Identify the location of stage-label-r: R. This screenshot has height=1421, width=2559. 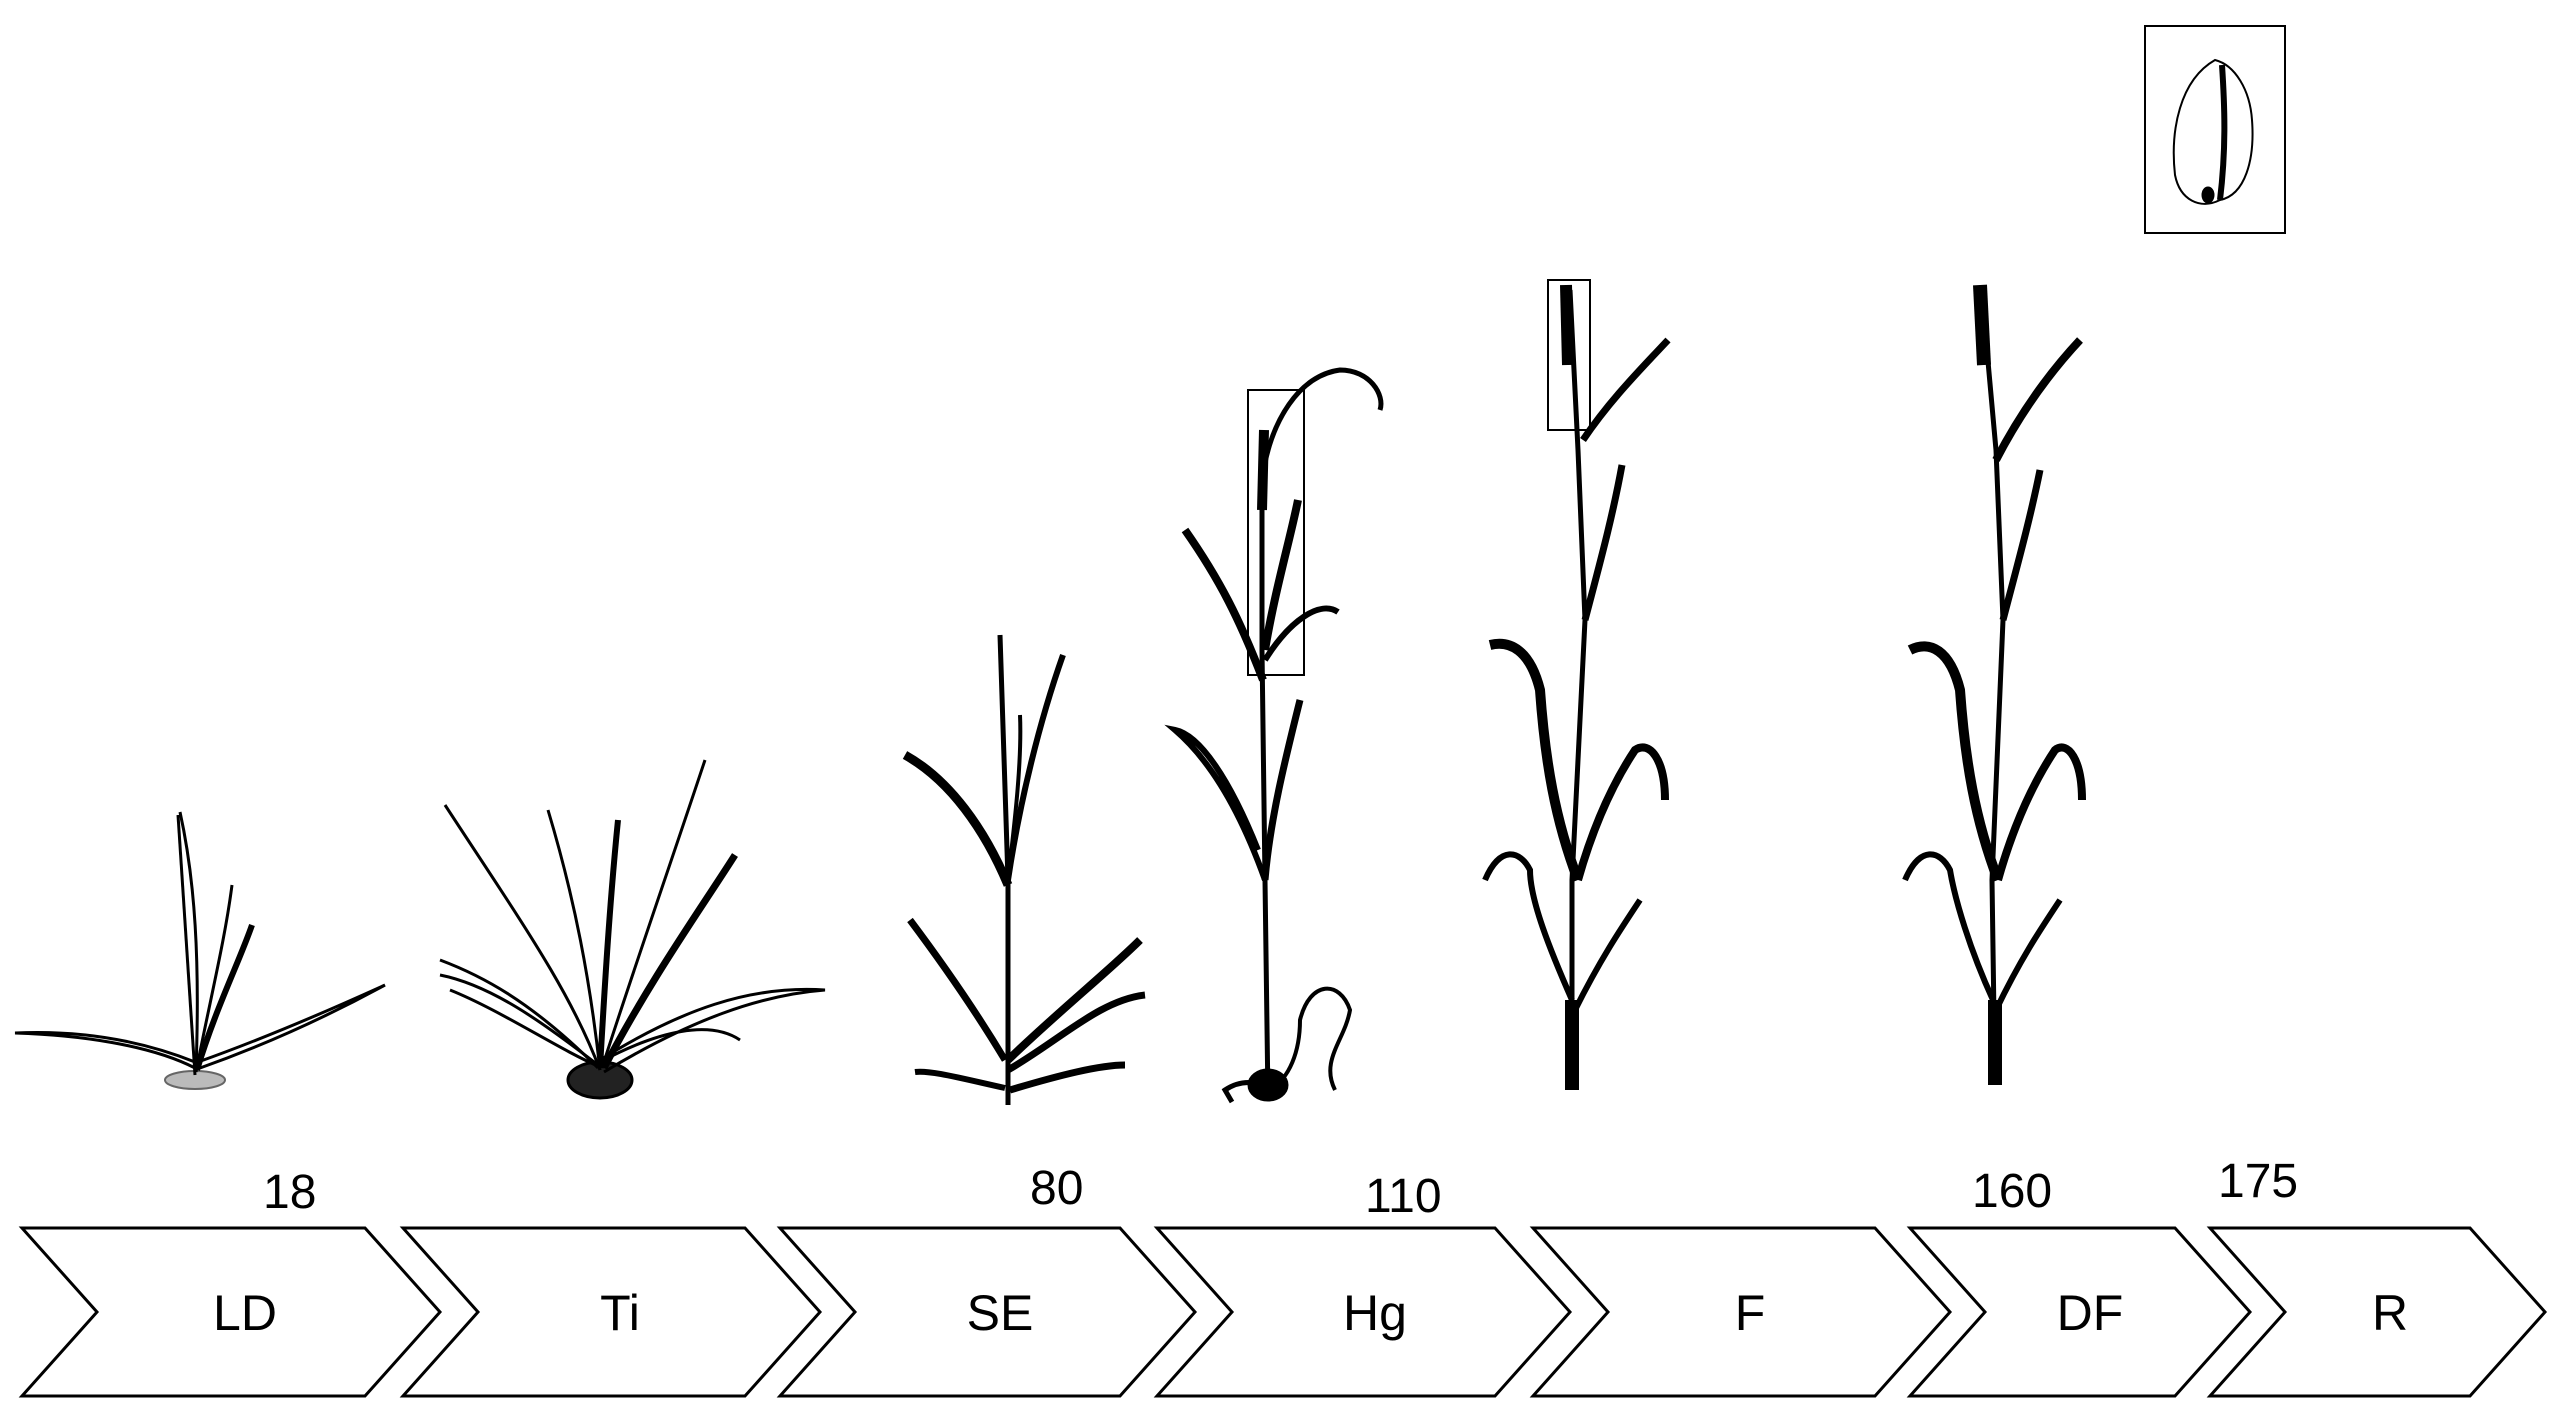
(2390, 1313).